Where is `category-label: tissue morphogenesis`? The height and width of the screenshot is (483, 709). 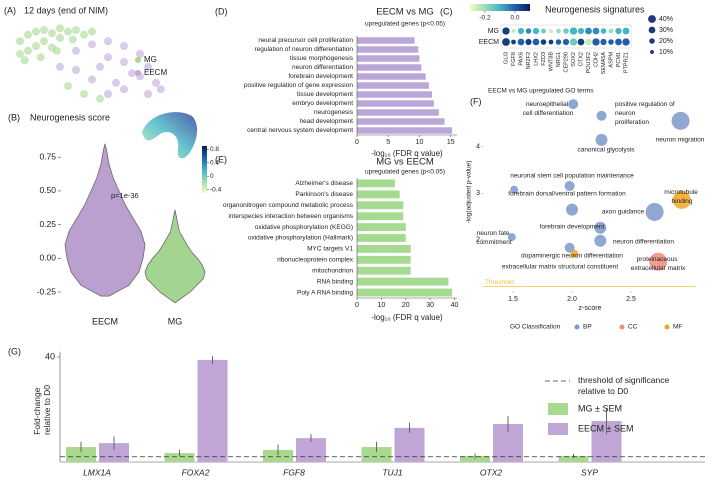
category-label: tissue morphogenesis is located at coordinates (322, 58).